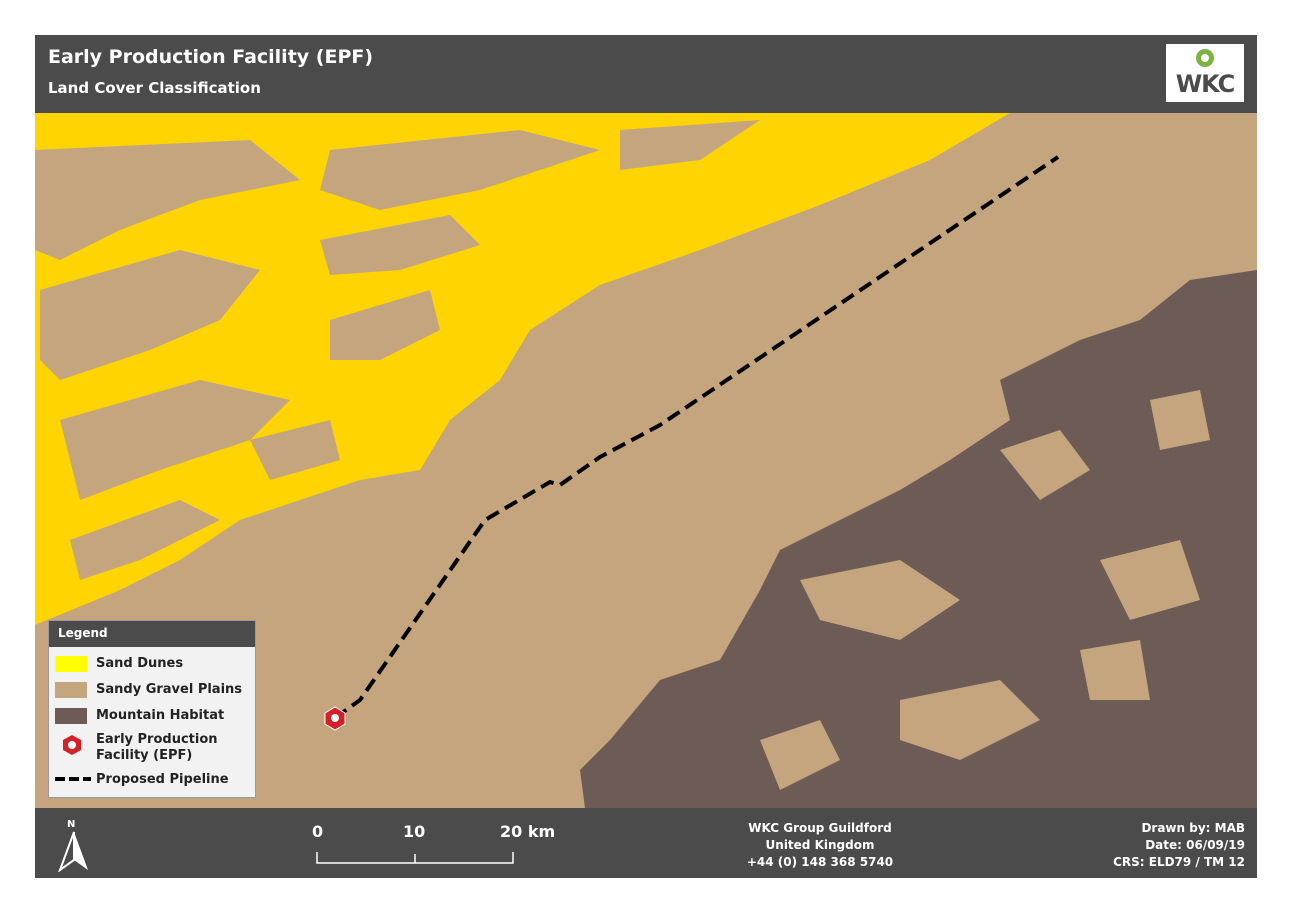 The image size is (1291, 913). What do you see at coordinates (169, 689) in the screenshot?
I see `legend-item: Sandy Gravel Plains` at bounding box center [169, 689].